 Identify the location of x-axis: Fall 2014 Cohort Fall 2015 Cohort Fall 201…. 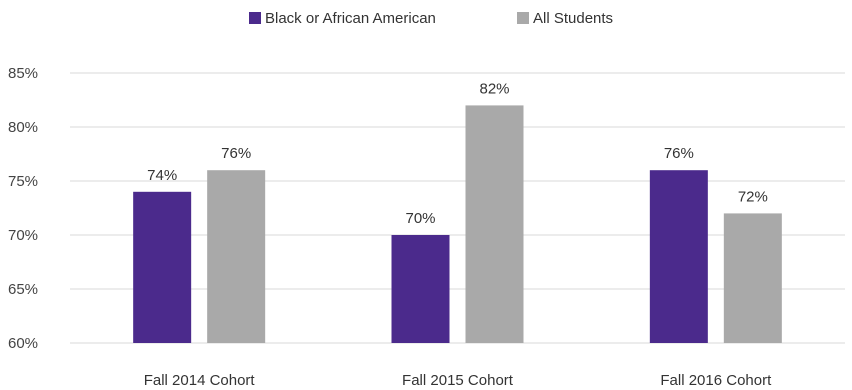
(458, 380).